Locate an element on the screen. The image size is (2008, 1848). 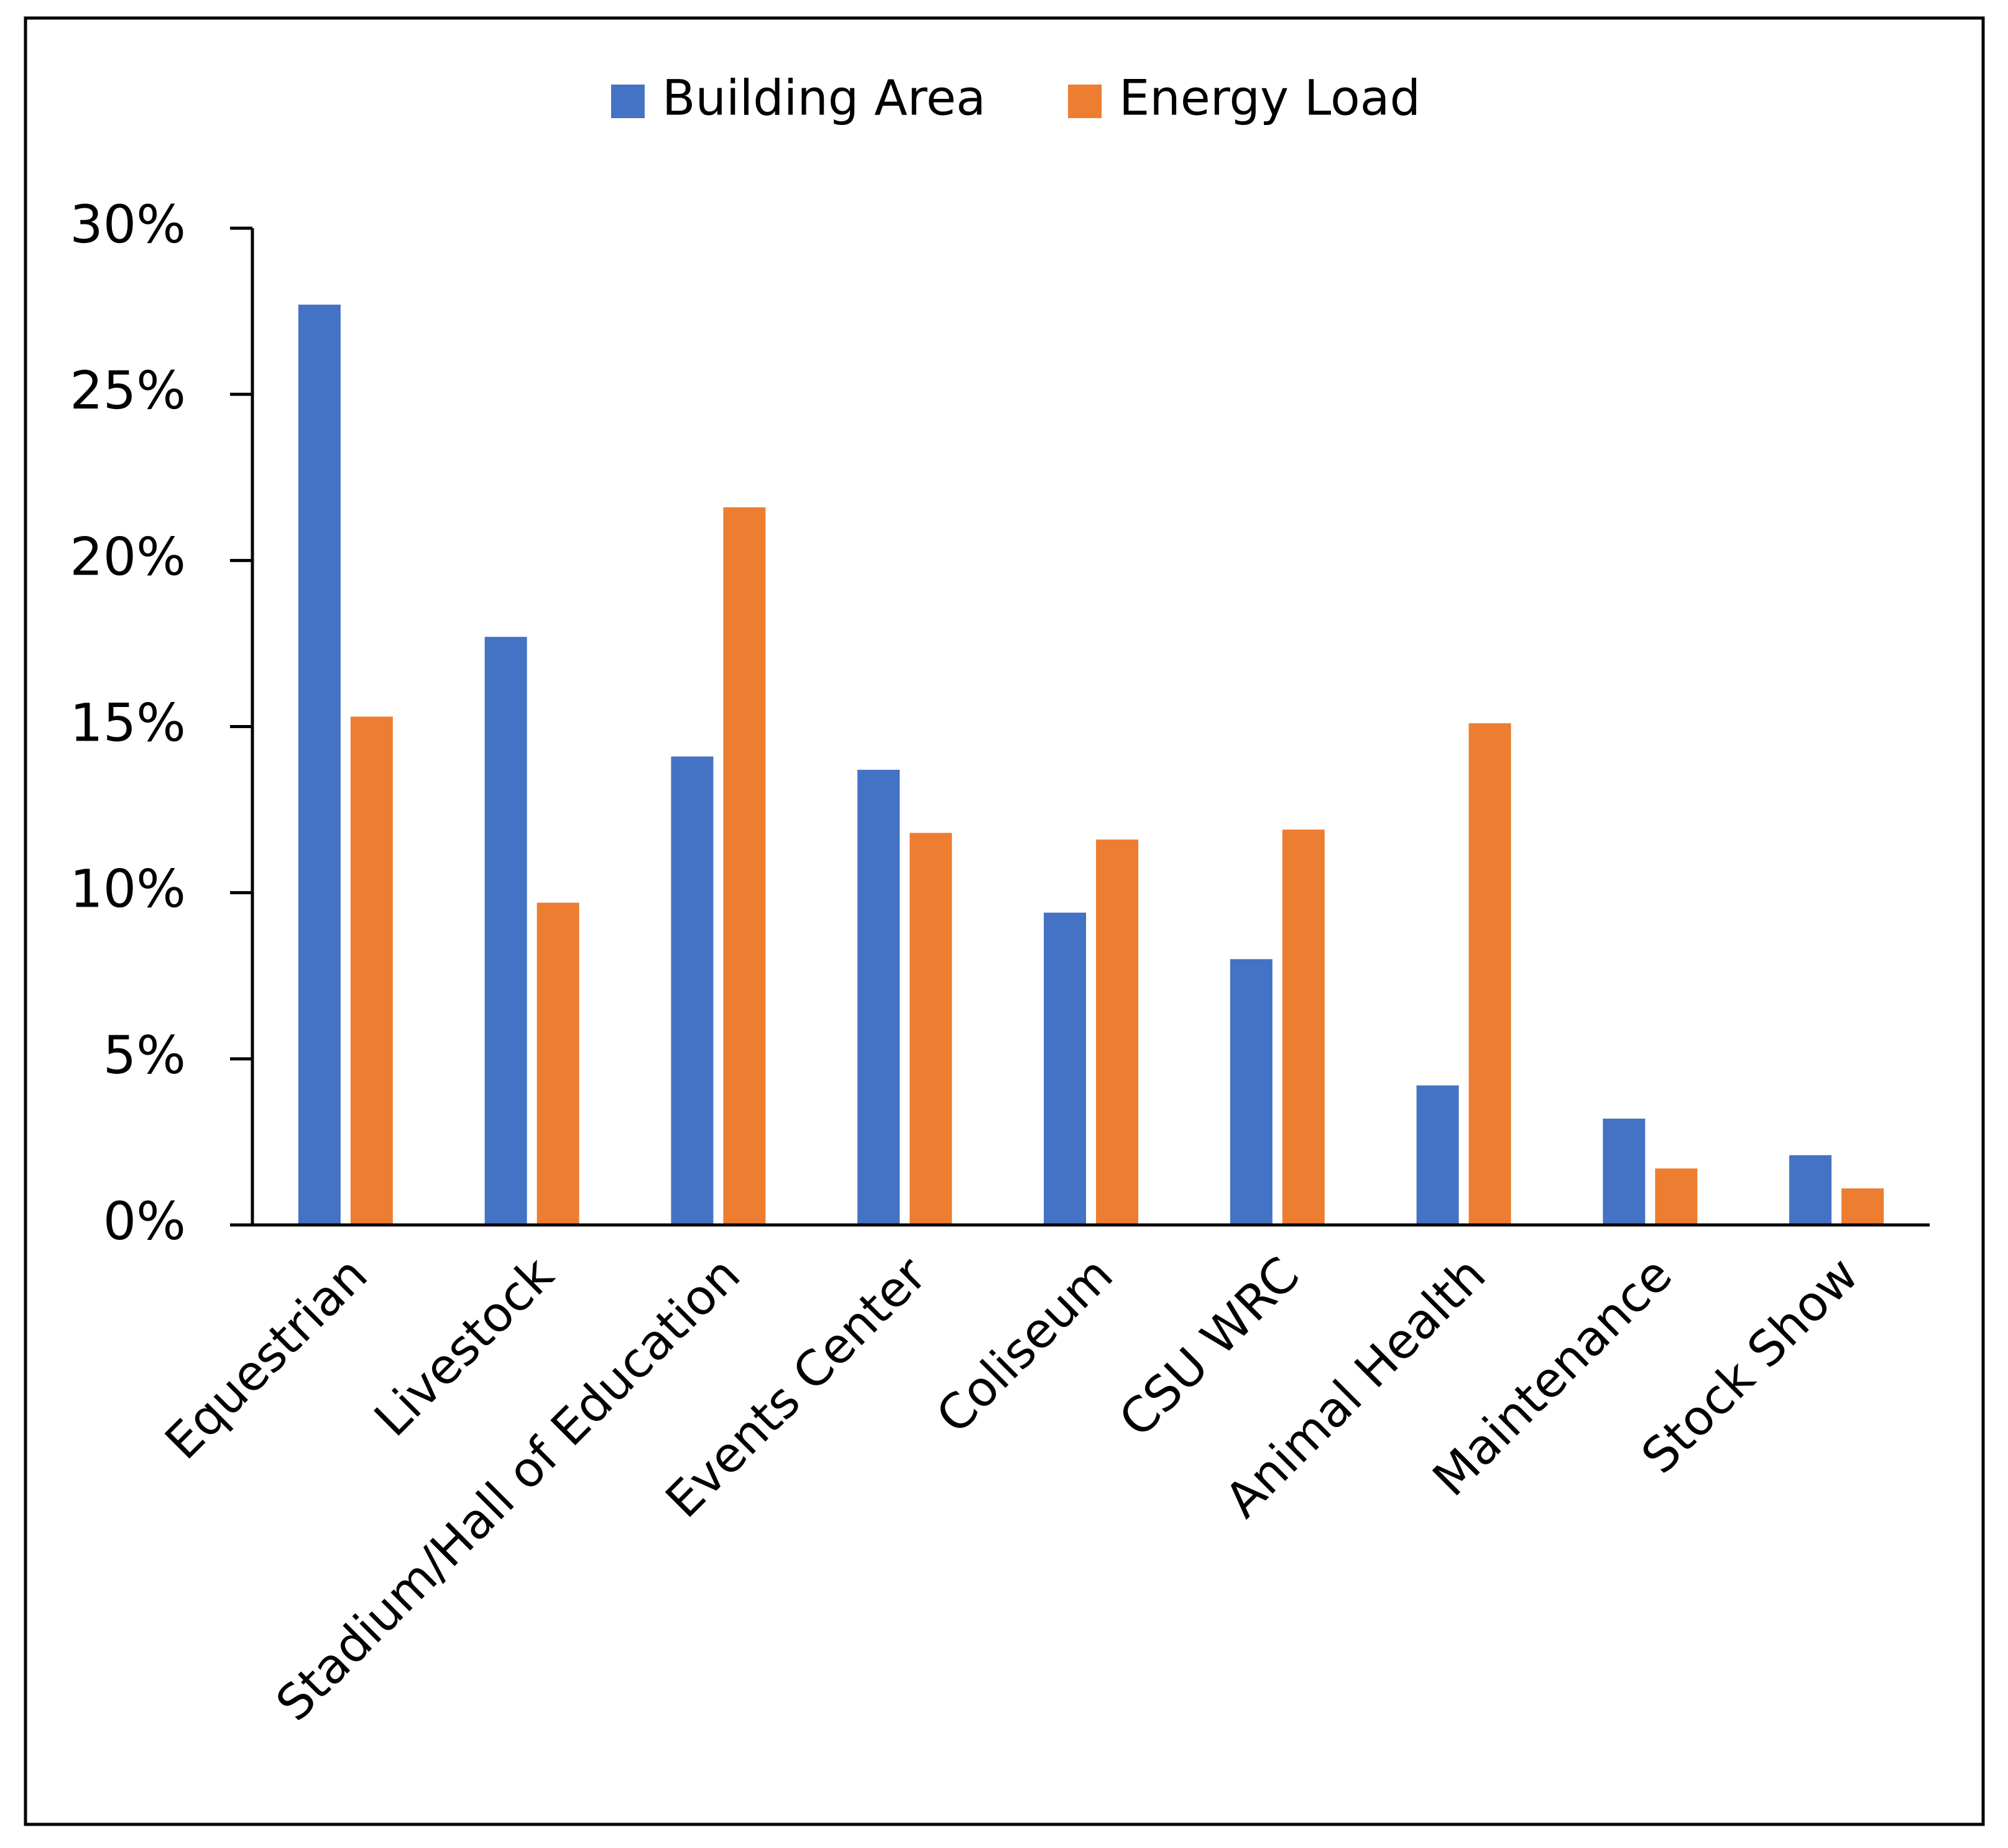
y-tick-label: 20% is located at coordinates (128, 556).